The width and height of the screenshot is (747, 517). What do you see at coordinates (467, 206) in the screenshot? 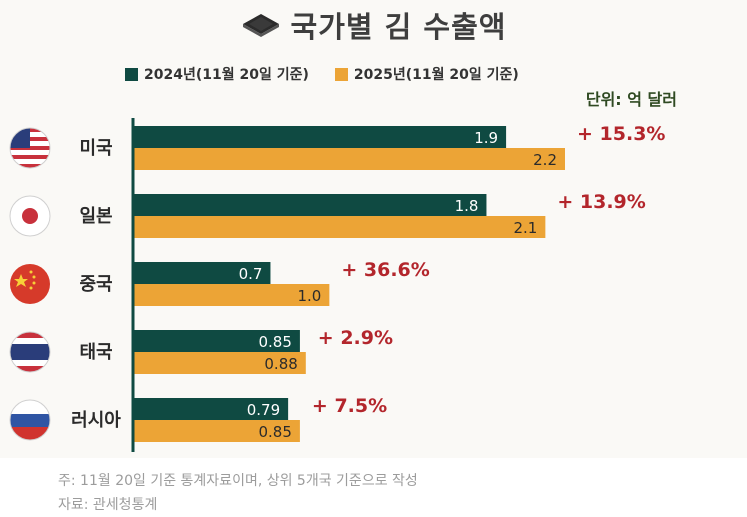
I see `data-label: 1.8` at bounding box center [467, 206].